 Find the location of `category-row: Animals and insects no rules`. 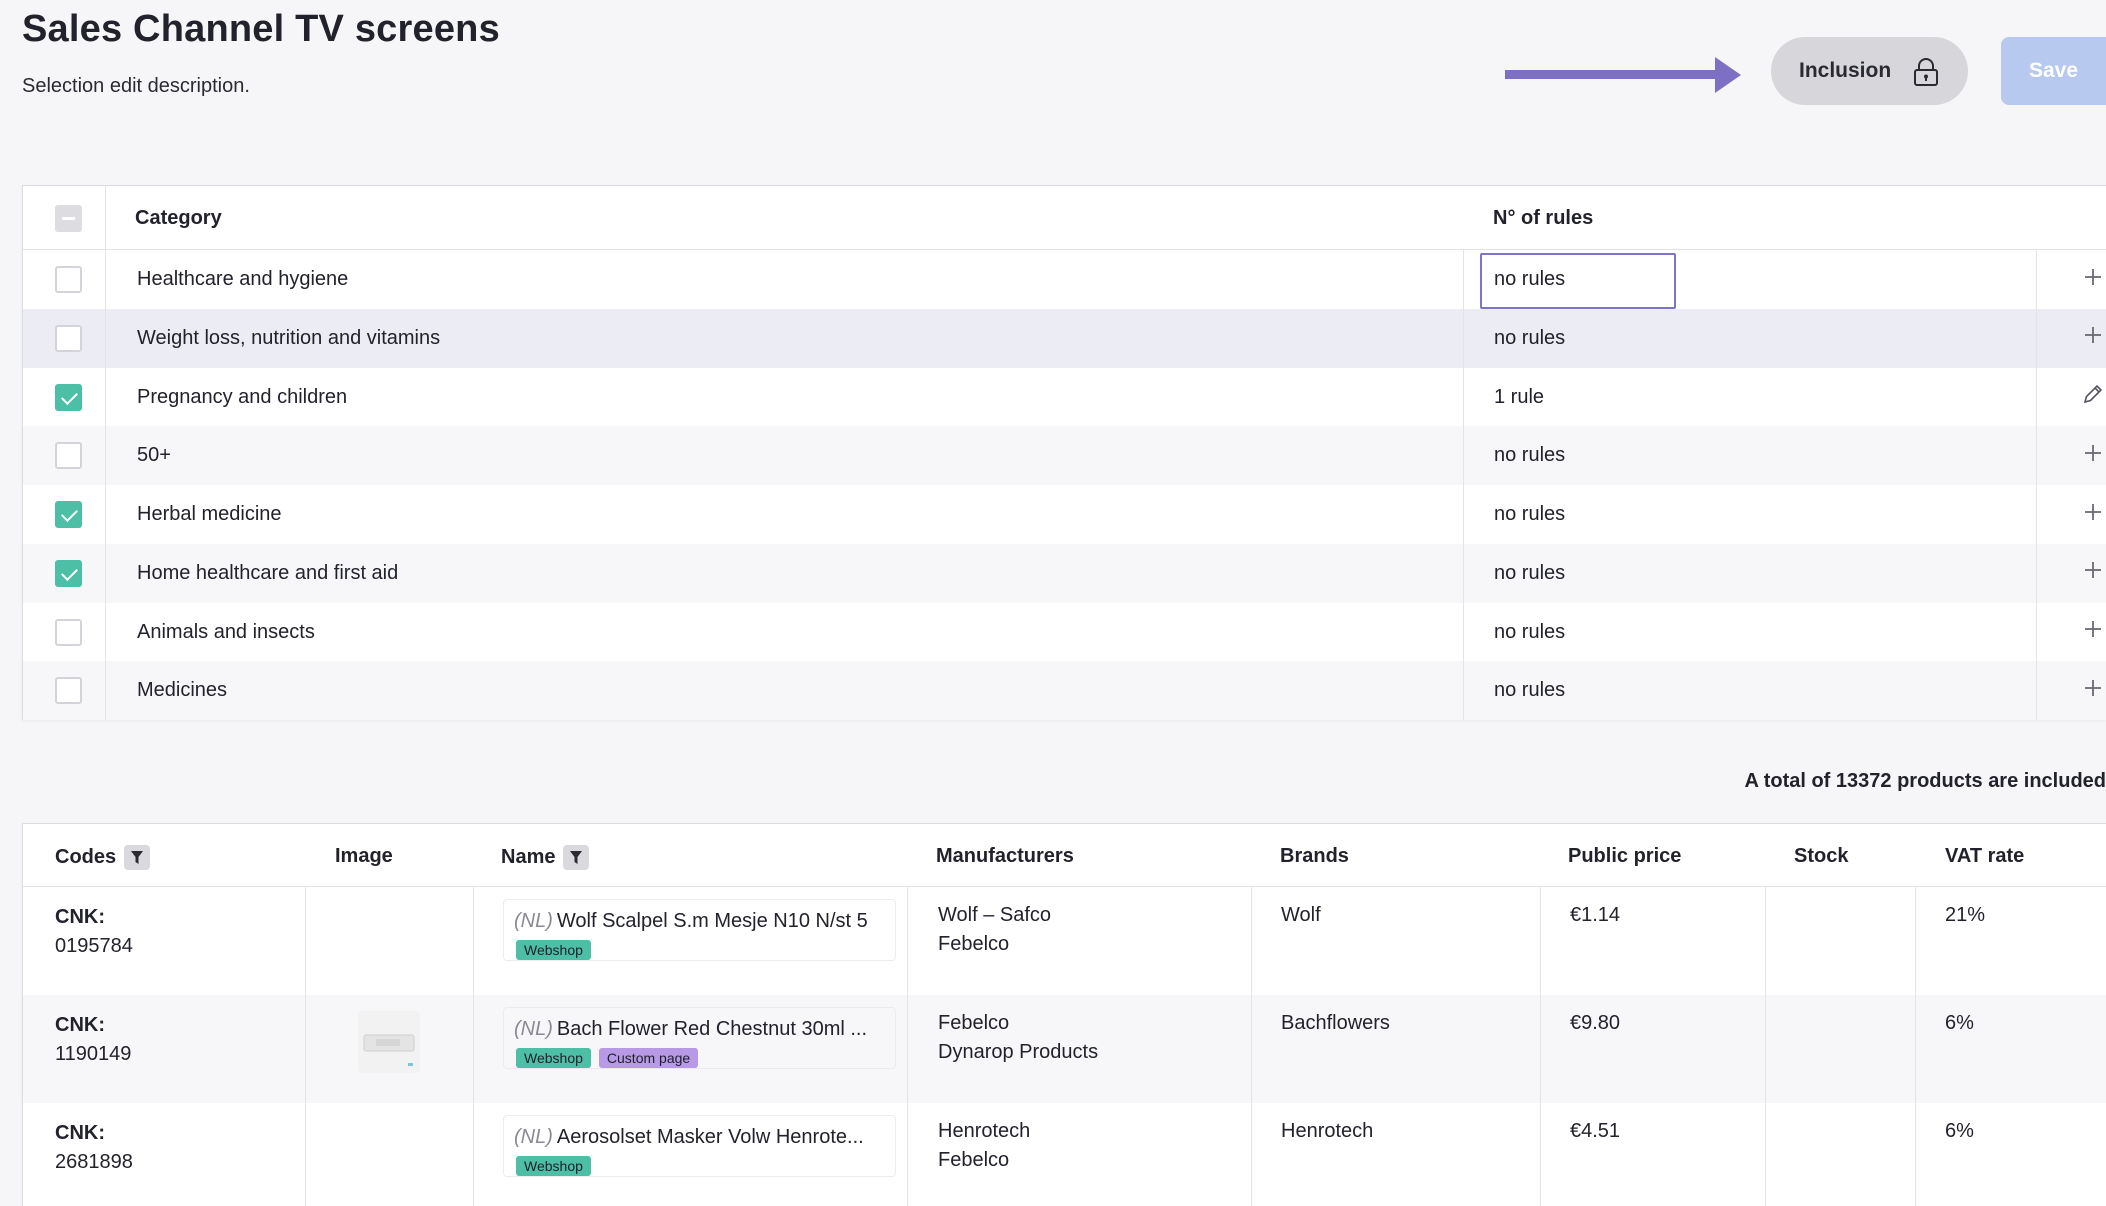

category-row: Animals and insects no rules is located at coordinates (1064, 632).